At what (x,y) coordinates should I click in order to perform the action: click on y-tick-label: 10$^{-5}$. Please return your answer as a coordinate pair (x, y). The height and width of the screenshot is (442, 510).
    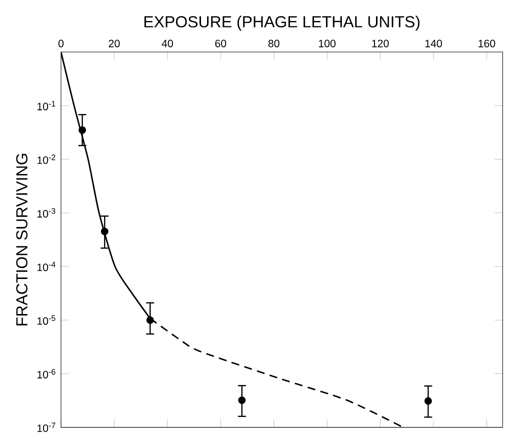
    Looking at the image, I should click on (46, 320).